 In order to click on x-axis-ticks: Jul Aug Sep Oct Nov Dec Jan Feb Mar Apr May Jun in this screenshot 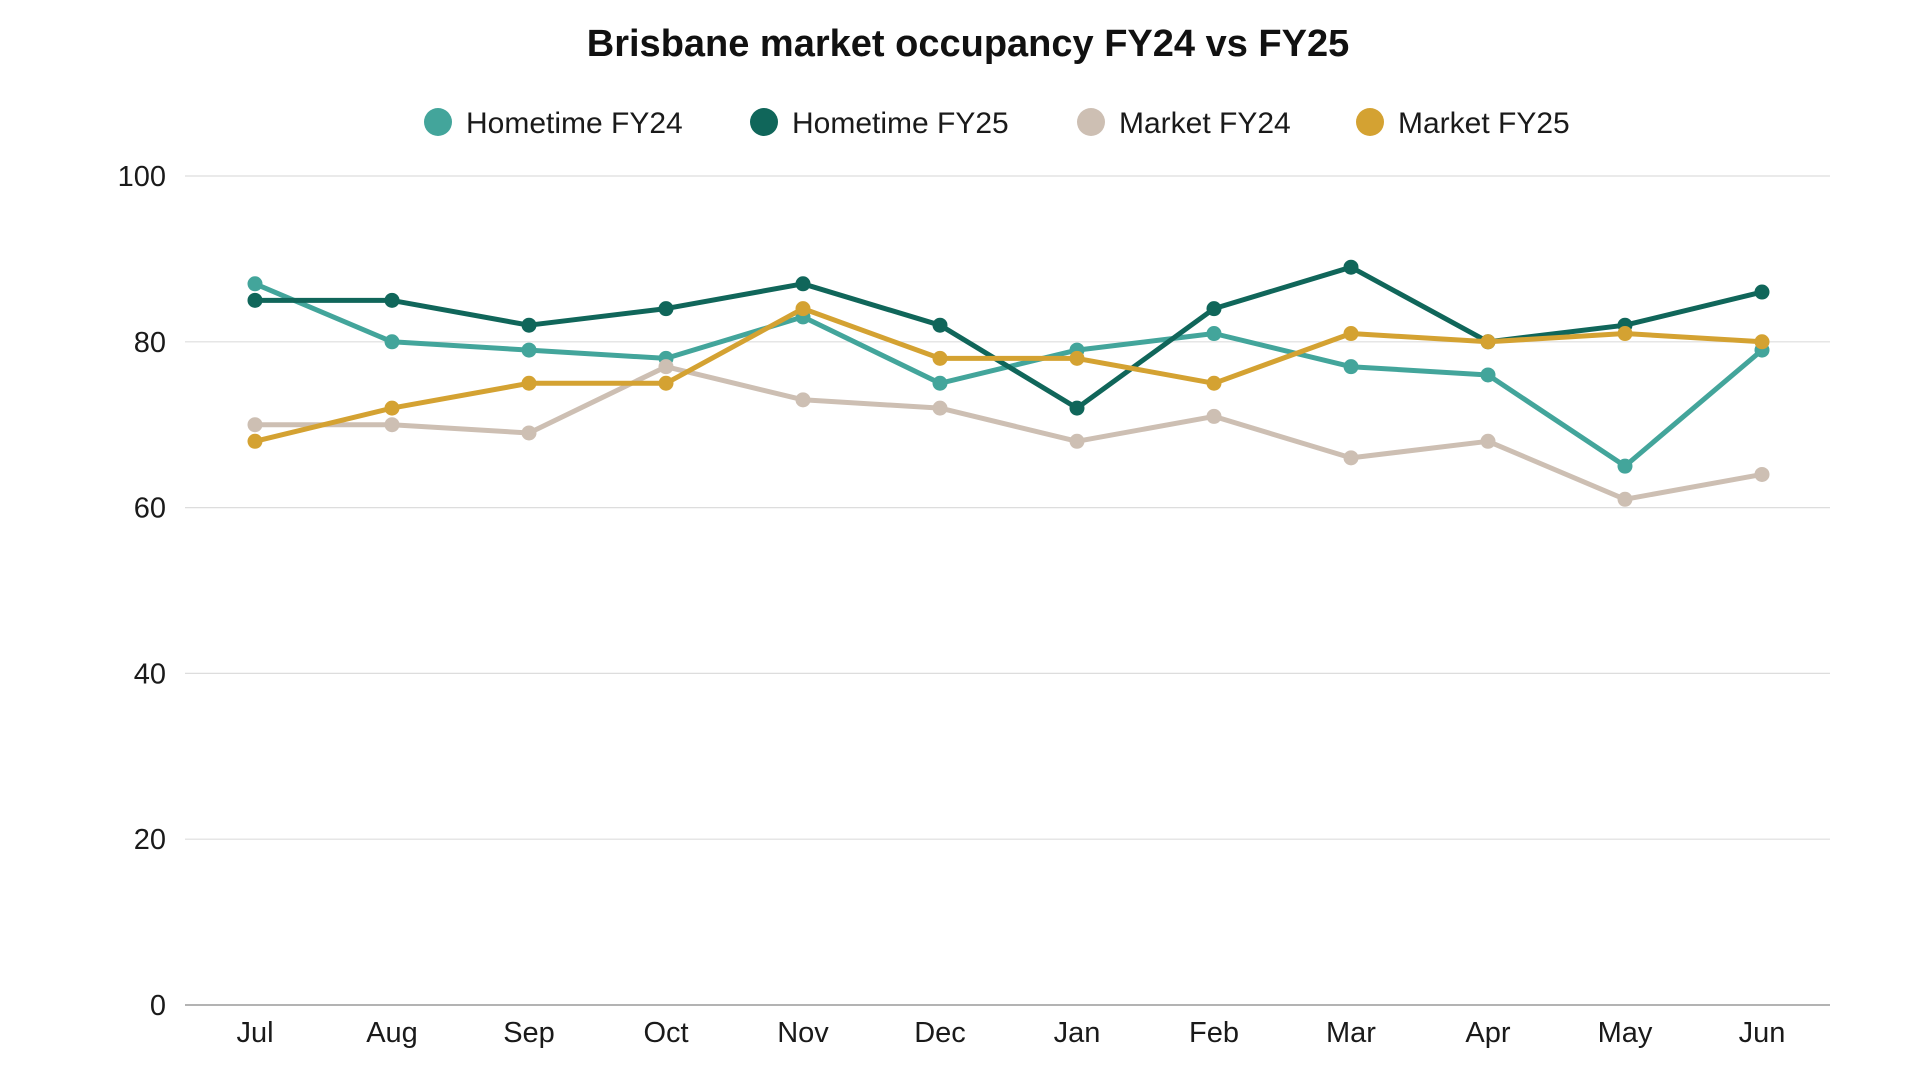, I will do `click(1010, 1033)`.